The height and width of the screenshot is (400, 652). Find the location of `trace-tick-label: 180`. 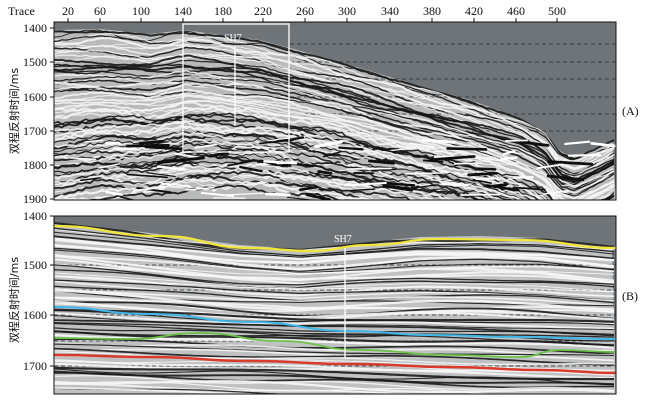

trace-tick-label: 180 is located at coordinates (223, 11).